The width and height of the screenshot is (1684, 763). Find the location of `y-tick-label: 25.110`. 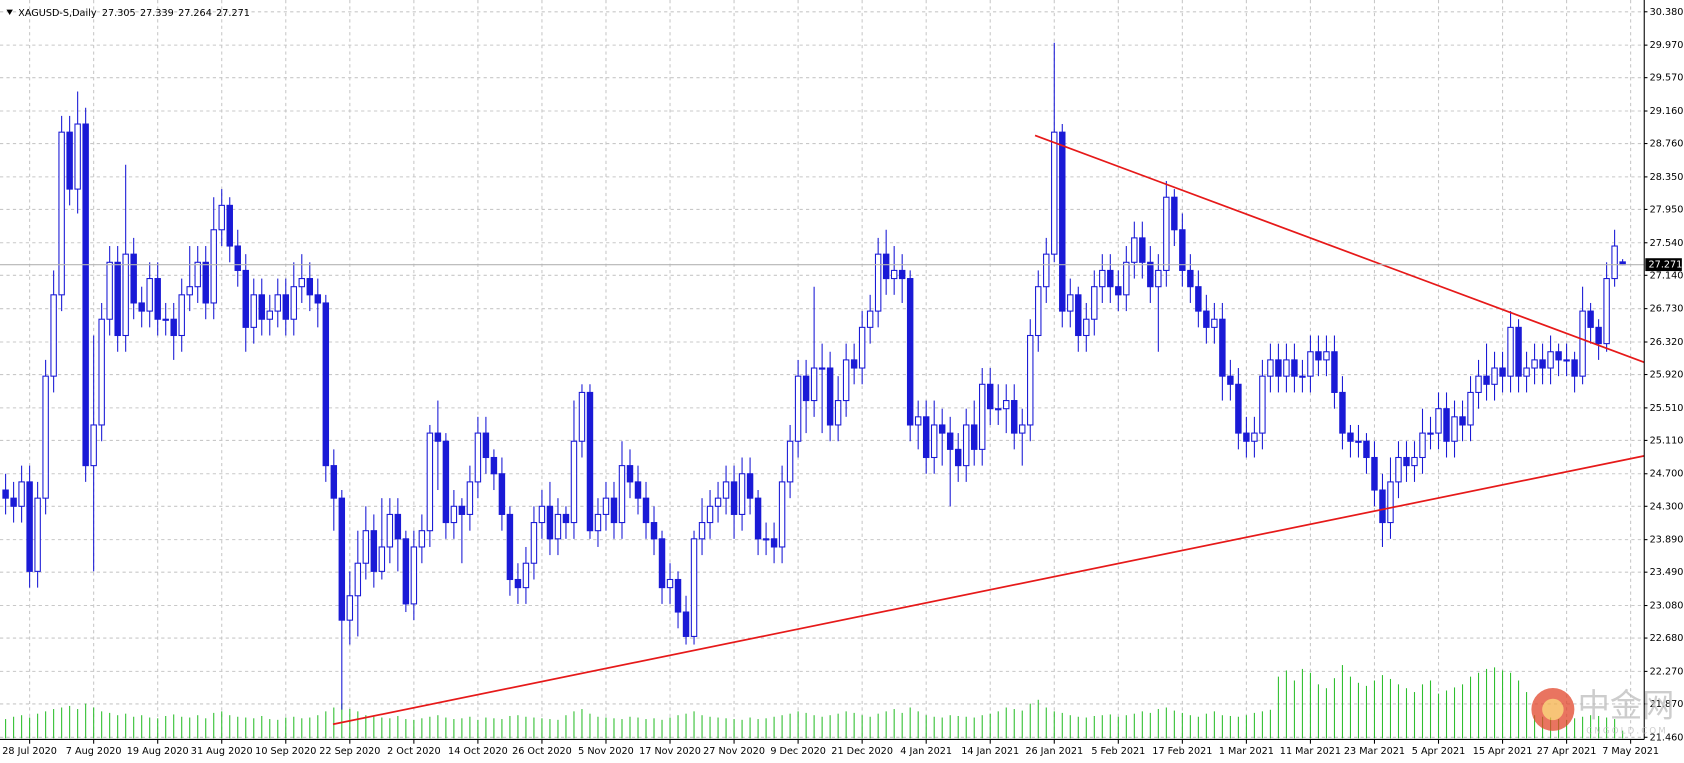

y-tick-label: 25.110 is located at coordinates (1667, 440).